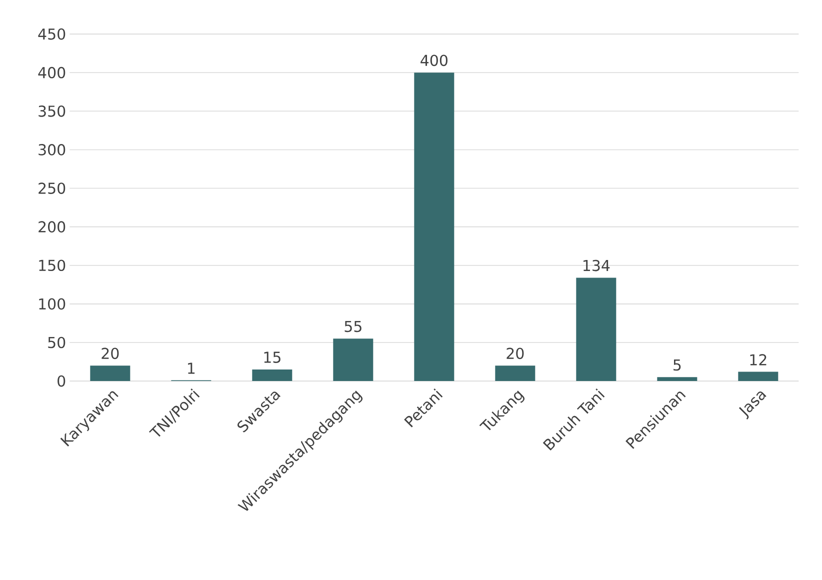  I want to click on data-label: 1, so click(191, 368).